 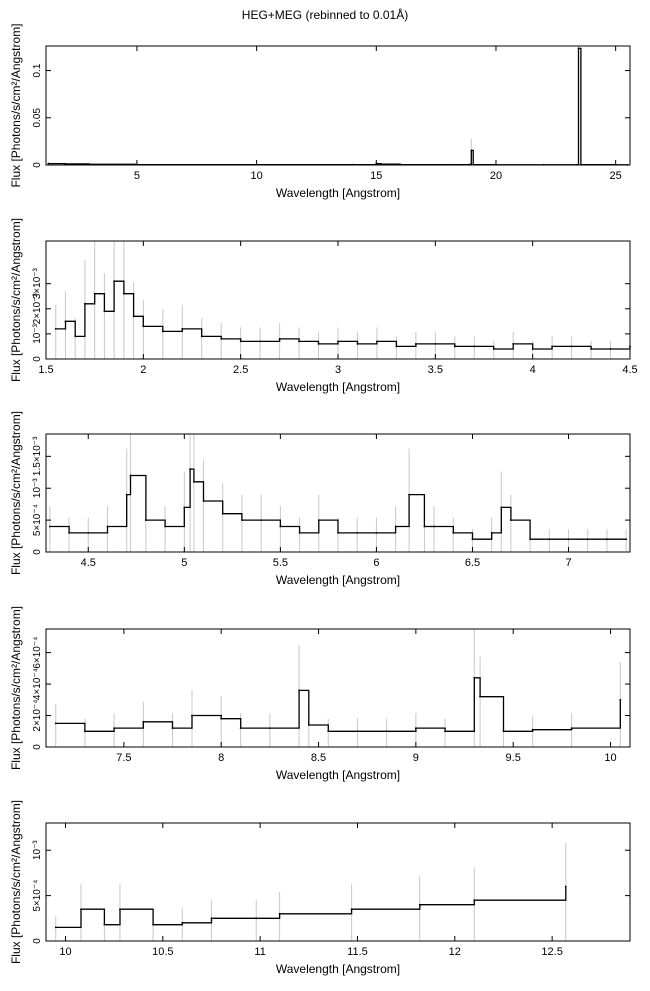 What do you see at coordinates (37, 359) in the screenshot?
I see `y-tick-label-2-1: 0` at bounding box center [37, 359].